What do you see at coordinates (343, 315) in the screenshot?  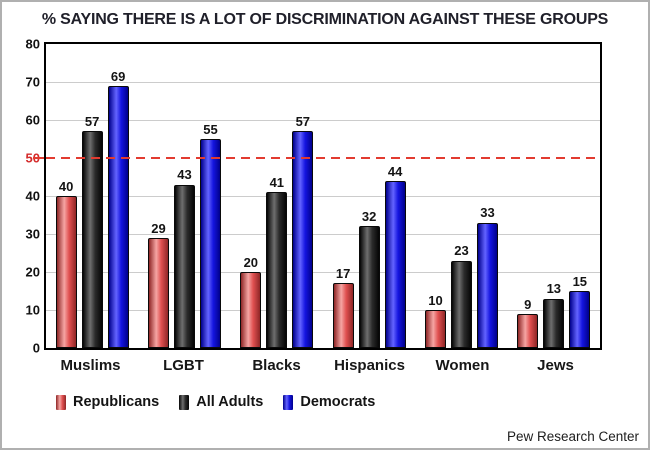 I see `bar-republicans-hispanics` at bounding box center [343, 315].